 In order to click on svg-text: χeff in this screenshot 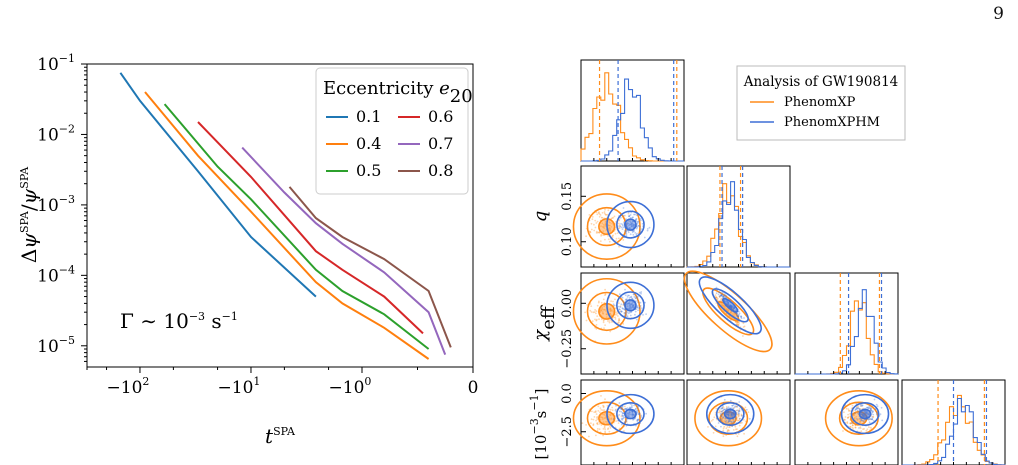, I will do `click(544, 324)`.